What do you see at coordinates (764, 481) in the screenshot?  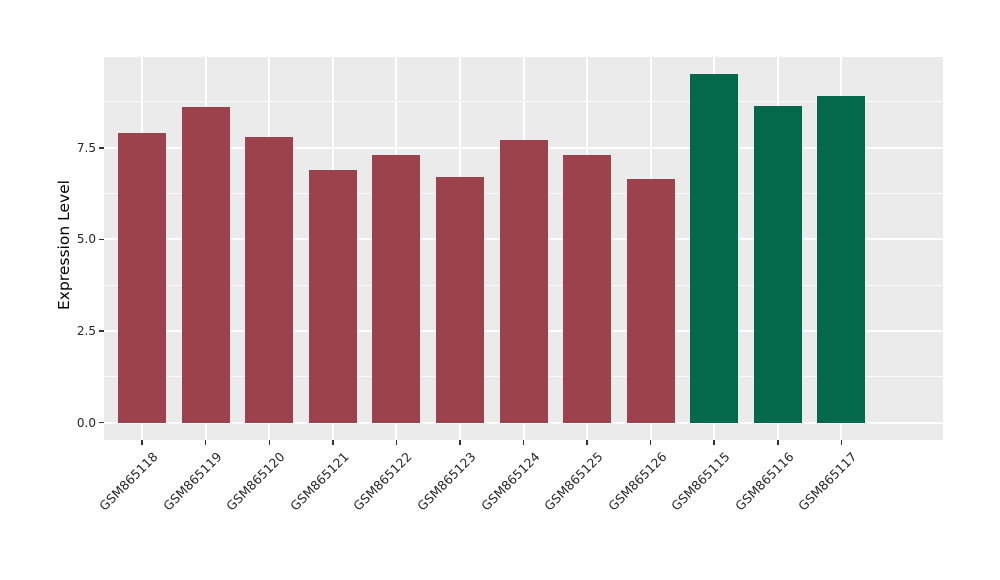 I see `x-tick-label: GSM865116` at bounding box center [764, 481].